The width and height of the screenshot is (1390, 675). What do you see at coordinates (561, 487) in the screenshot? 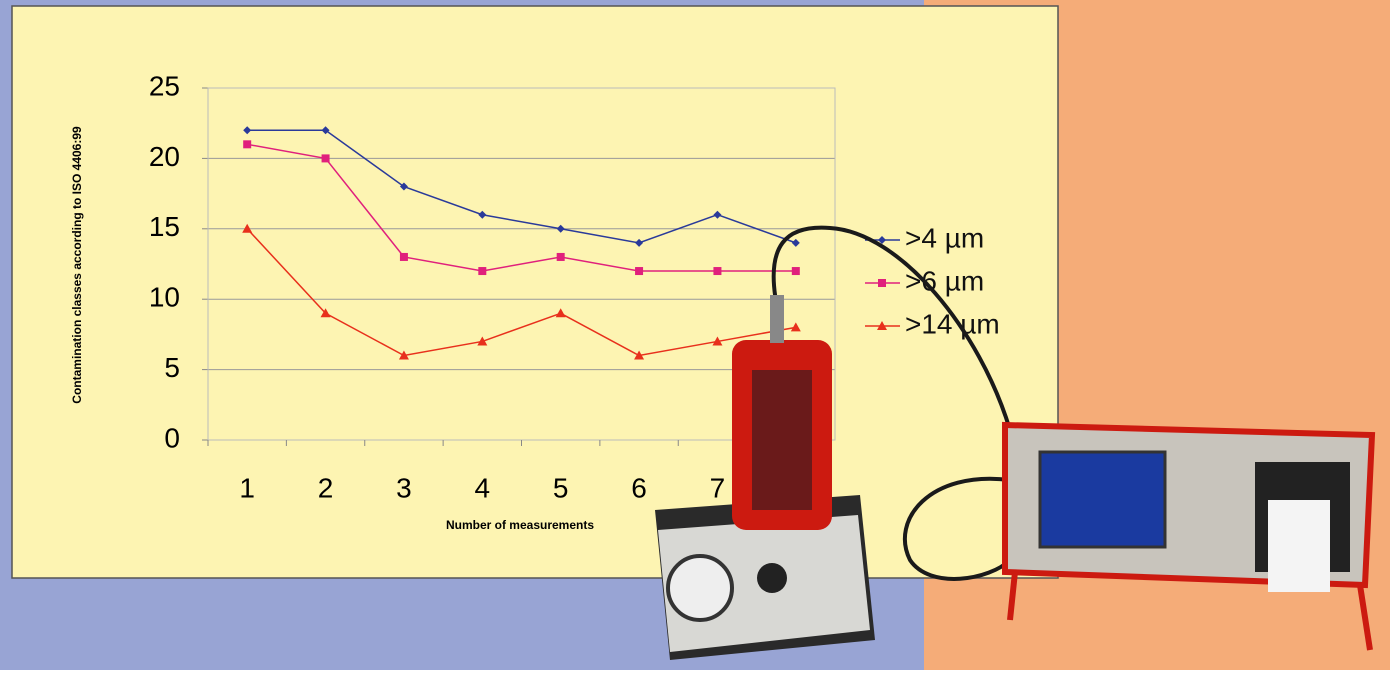
I see `x-tick-label: 5` at bounding box center [561, 487].